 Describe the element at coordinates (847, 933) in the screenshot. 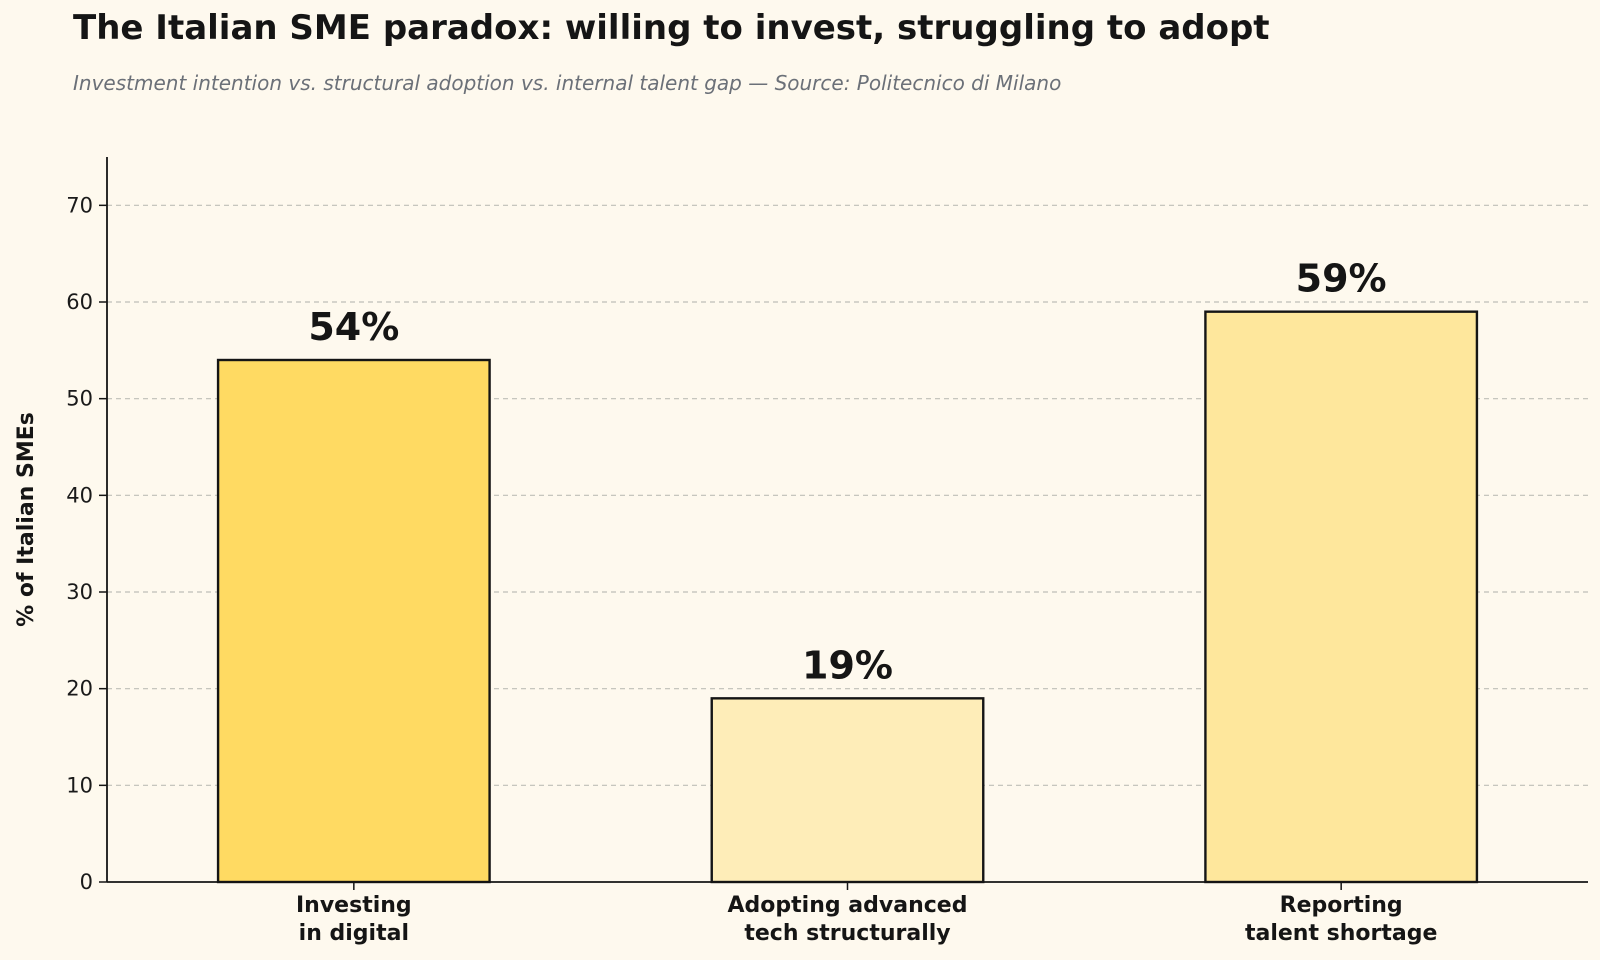

I see `x-tick-label: tech structurally` at that location.